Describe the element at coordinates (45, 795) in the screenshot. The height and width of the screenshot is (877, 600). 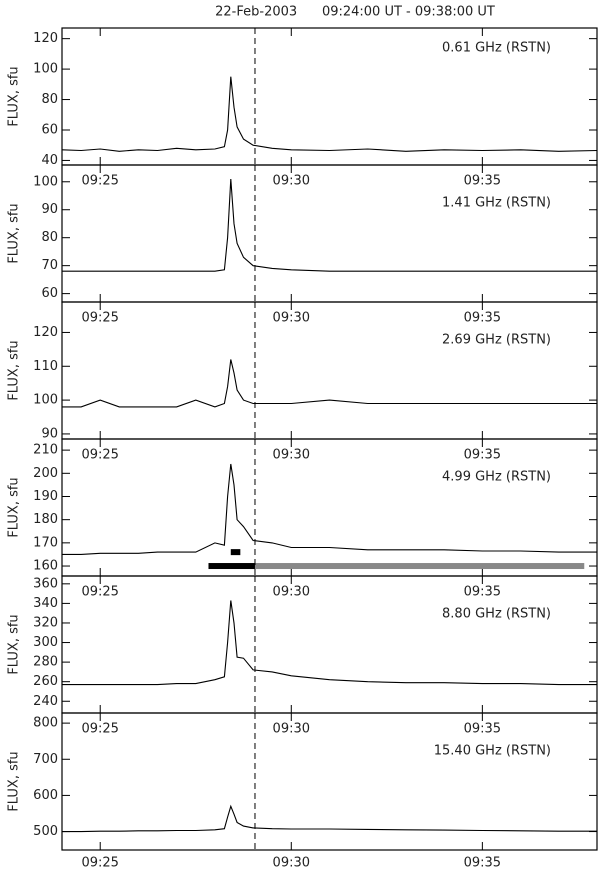
I see `y-tick-label: 600` at that location.